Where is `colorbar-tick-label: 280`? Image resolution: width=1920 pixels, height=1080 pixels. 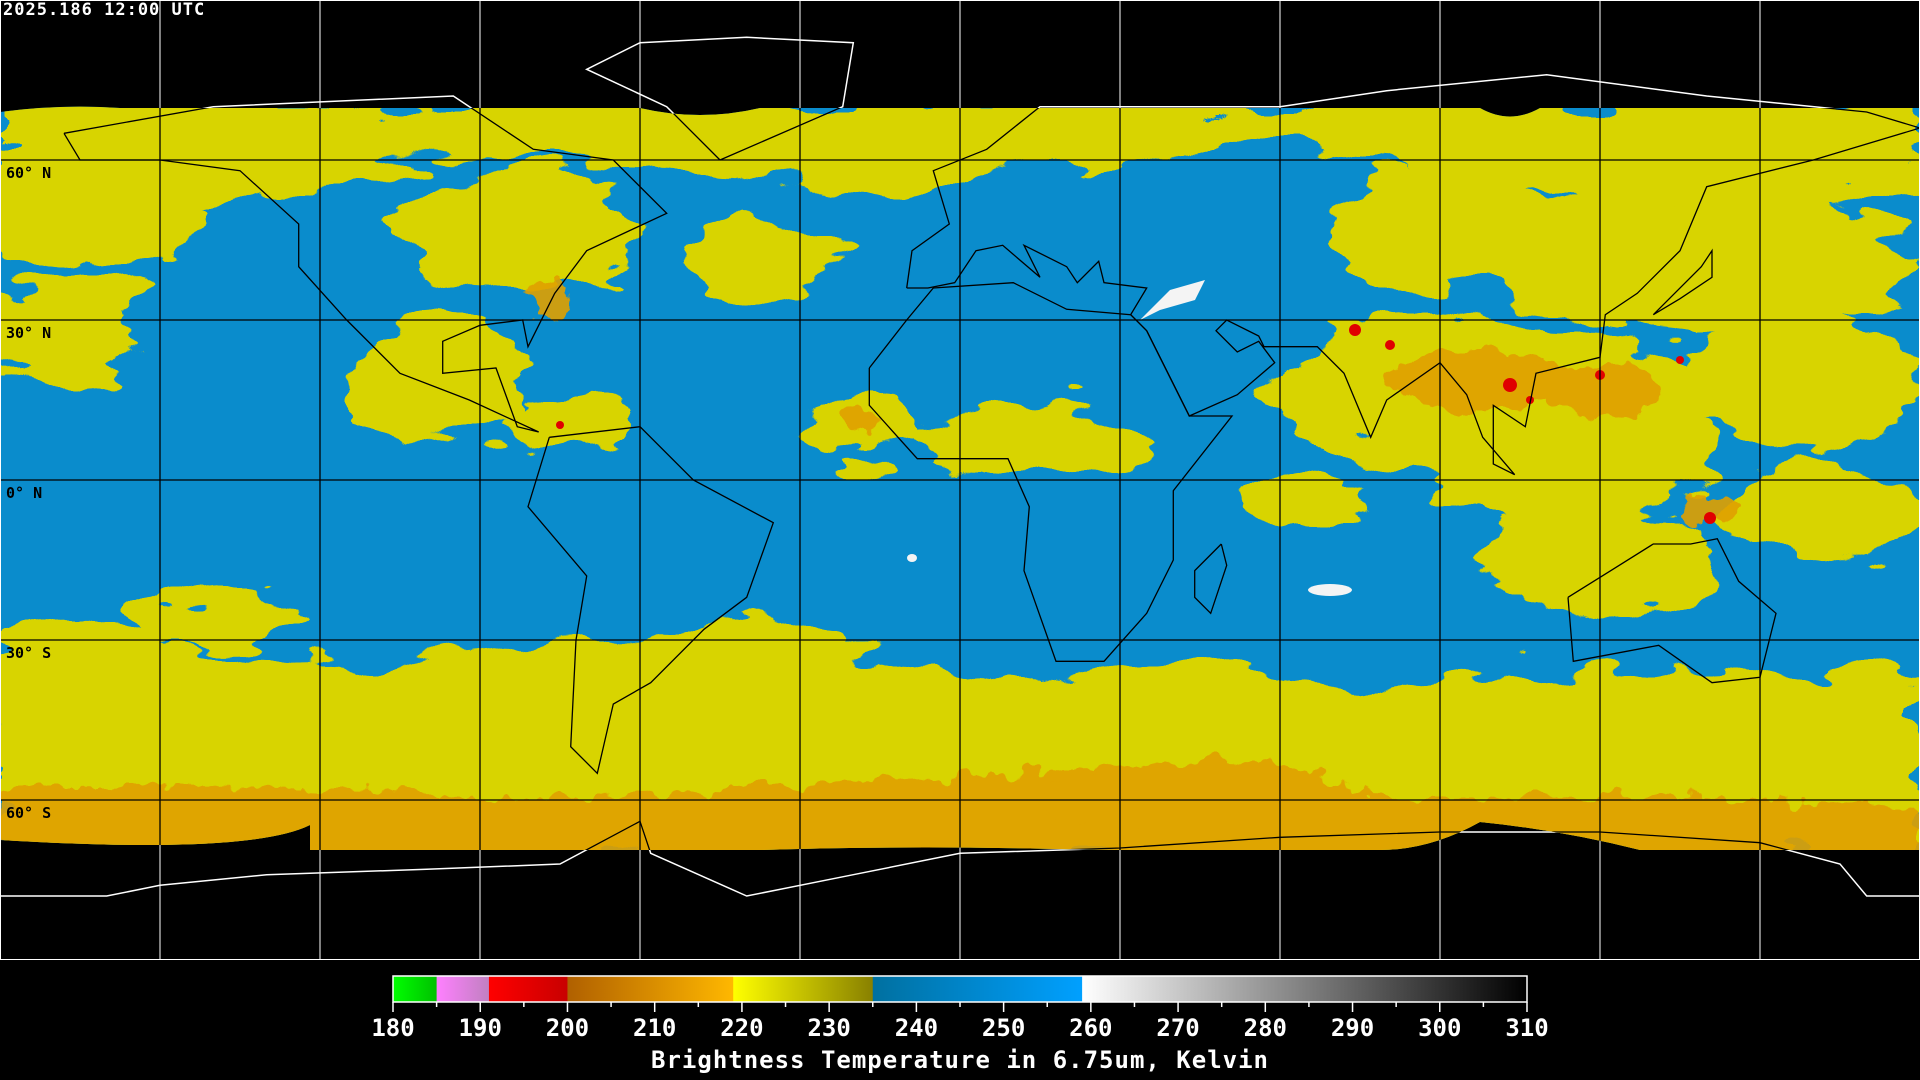 colorbar-tick-label: 280 is located at coordinates (1265, 1028).